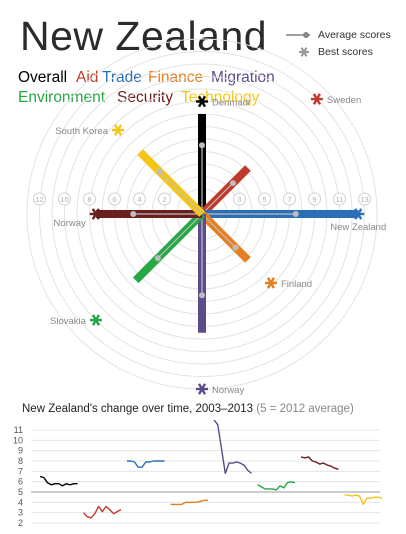  What do you see at coordinates (43, 77) in the screenshot?
I see `category-overall: Overall` at bounding box center [43, 77].